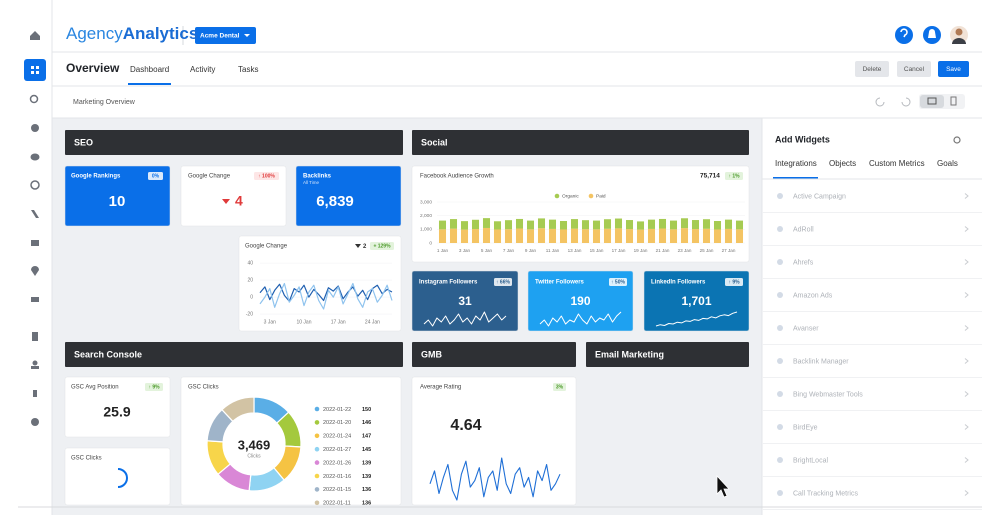 The width and height of the screenshot is (982, 515). What do you see at coordinates (93, 68) in the screenshot?
I see `page-title: Overview` at bounding box center [93, 68].